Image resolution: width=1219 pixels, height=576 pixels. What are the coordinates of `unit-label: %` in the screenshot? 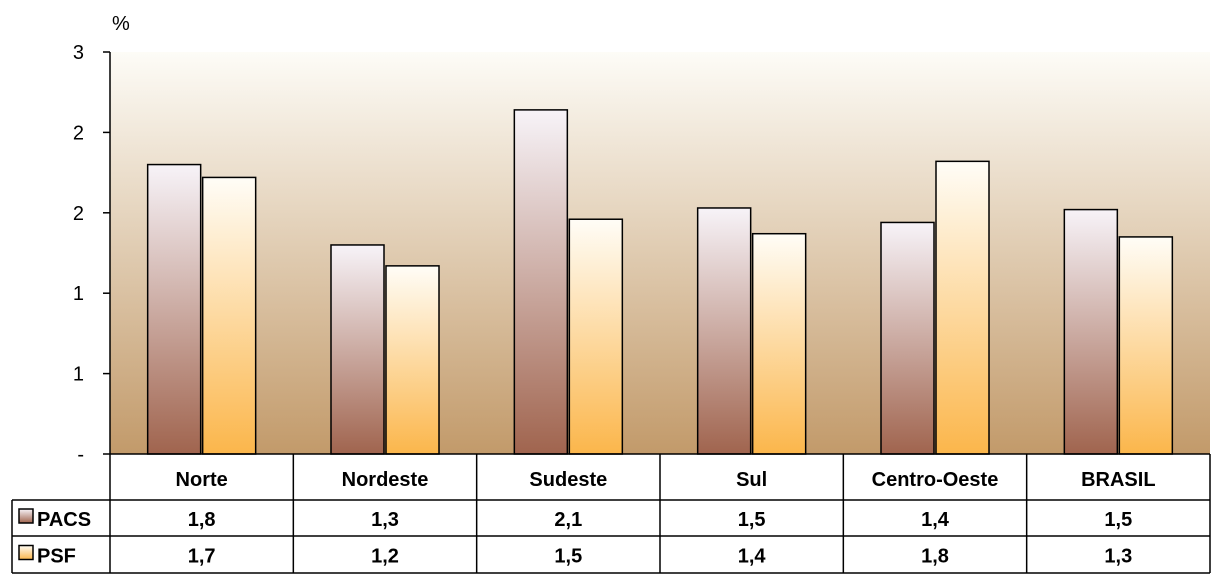 It's located at (121, 24).